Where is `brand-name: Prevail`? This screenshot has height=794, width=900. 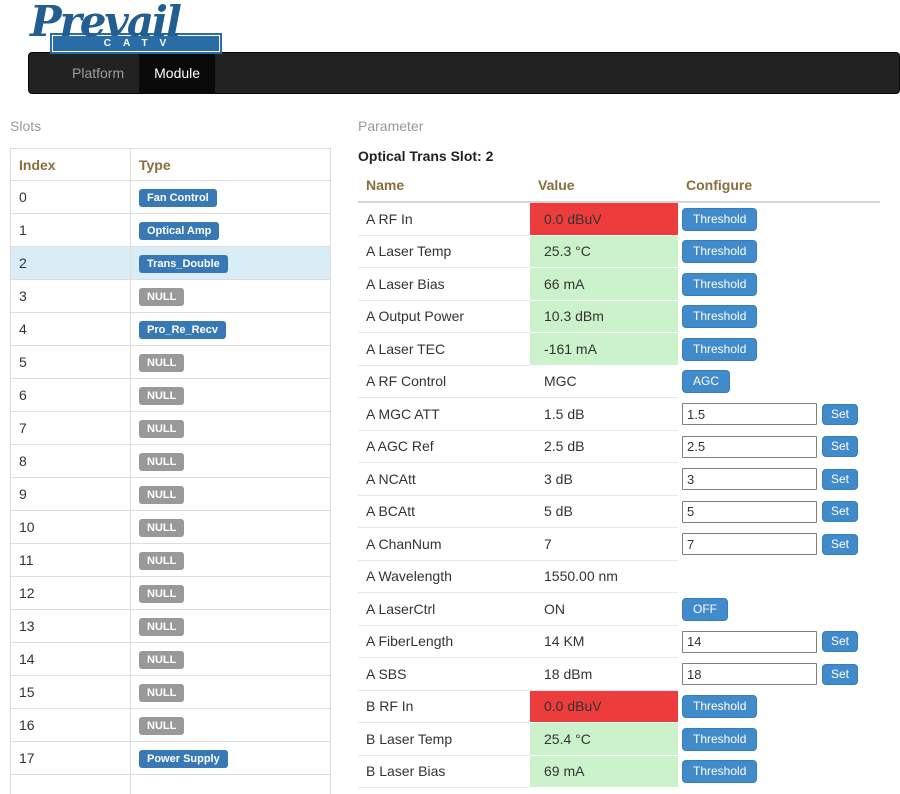 brand-name: Prevail is located at coordinates (106, 23).